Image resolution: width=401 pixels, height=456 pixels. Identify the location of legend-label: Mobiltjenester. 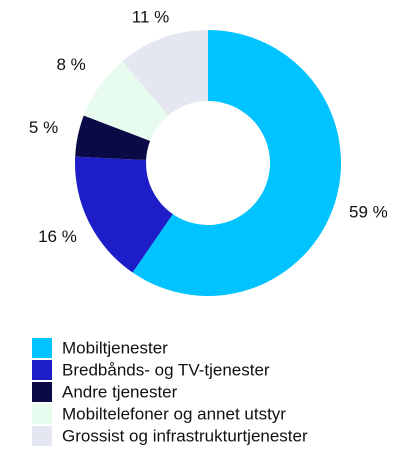
(115, 347).